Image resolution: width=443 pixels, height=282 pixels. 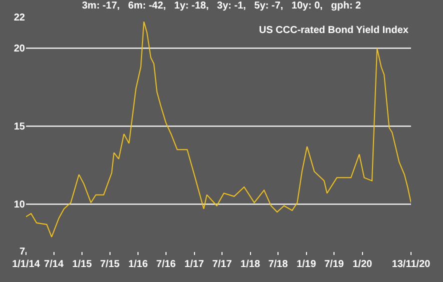 I want to click on x-tick-label: 1/18, so click(x=250, y=264).